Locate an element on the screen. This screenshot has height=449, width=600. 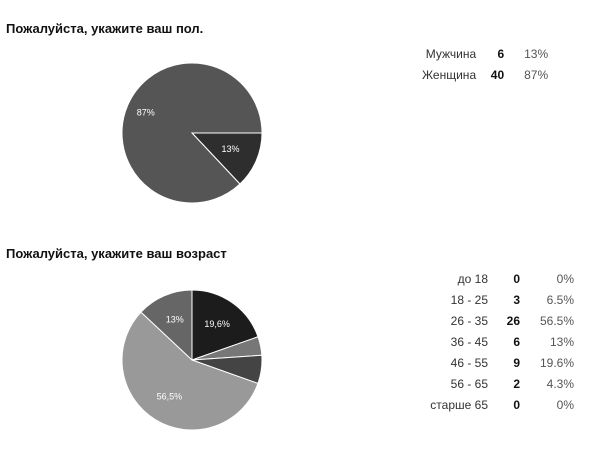
age-legend-row: до 18 0 0% is located at coordinates (496, 279).